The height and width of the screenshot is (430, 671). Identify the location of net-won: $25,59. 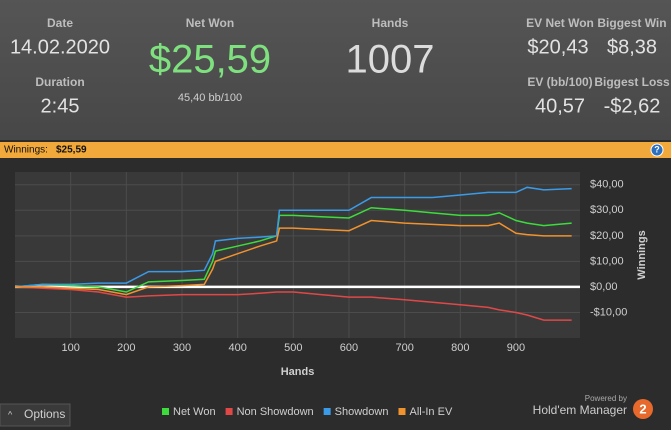
(210, 60).